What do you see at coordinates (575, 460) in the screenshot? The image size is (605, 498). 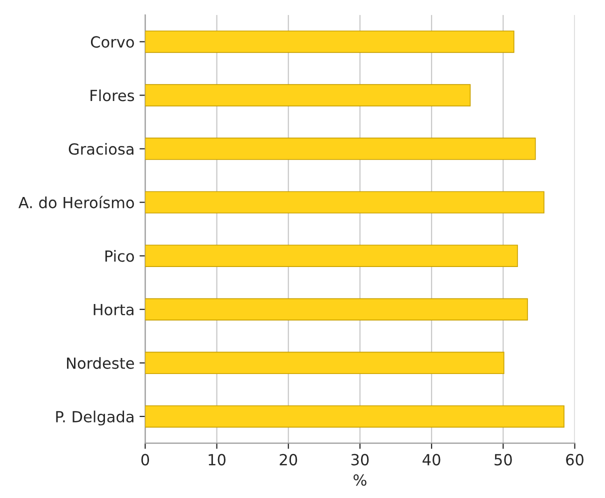 I see `x-tick-label: 60` at bounding box center [575, 460].